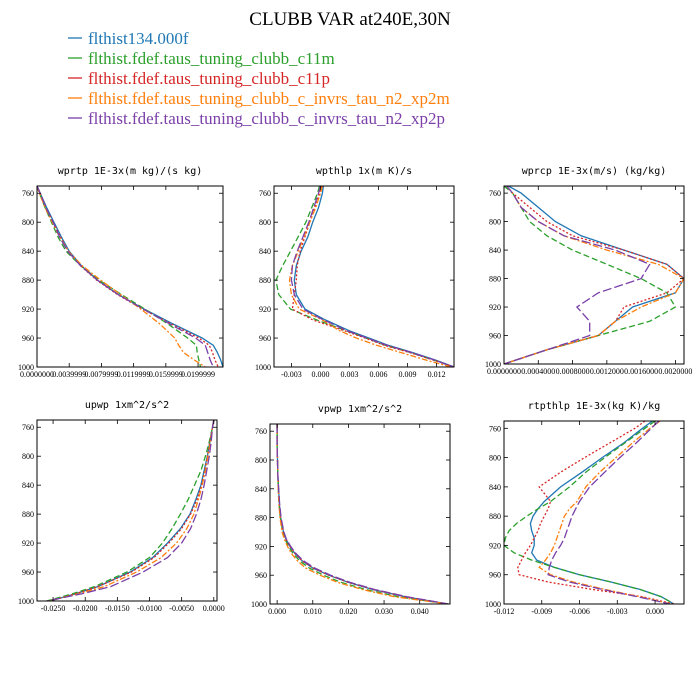 The image size is (700, 700). I want to click on x-tick-label: -0.0200, so click(85, 608).